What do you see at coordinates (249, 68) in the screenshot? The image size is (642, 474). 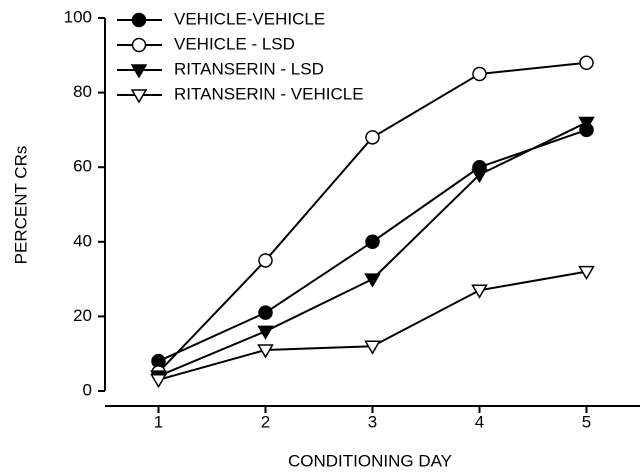 I see `legend-label: RITANSERIN - LSD` at bounding box center [249, 68].